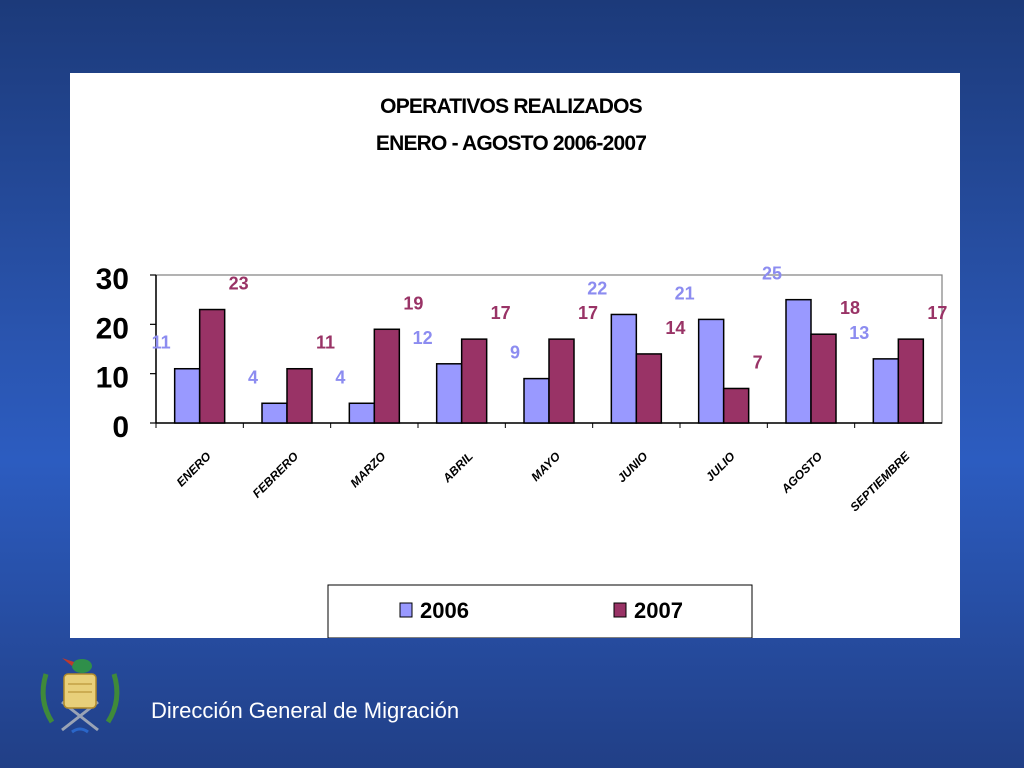 The image size is (1024, 768). Describe the element at coordinates (212, 366) in the screenshot. I see `bar-2007-enero` at that location.